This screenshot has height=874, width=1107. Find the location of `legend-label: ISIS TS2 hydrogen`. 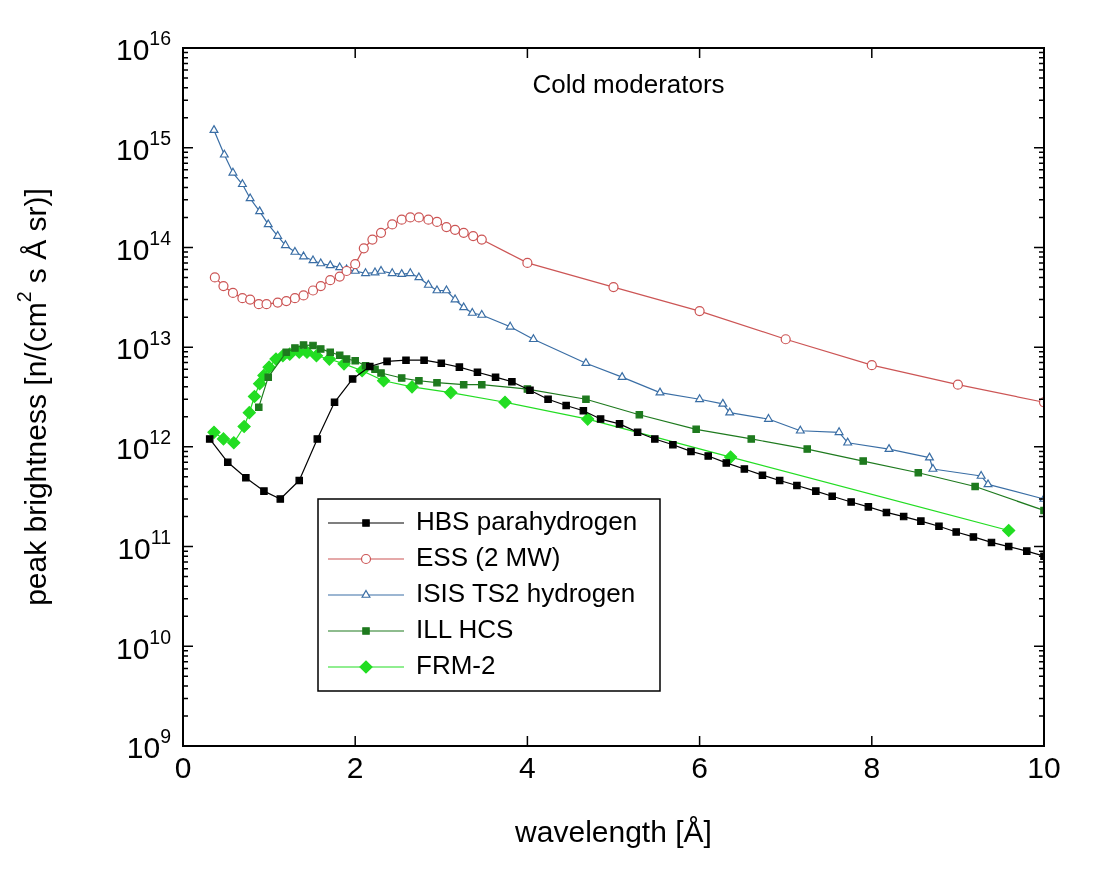

legend-label: ISIS TS2 hydrogen is located at coordinates (526, 593).